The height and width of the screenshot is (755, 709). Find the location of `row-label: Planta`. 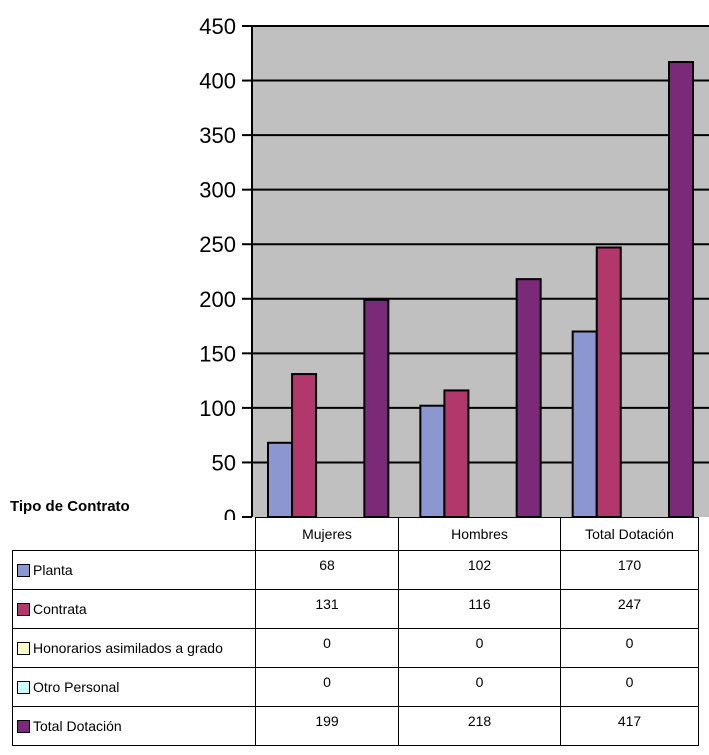

row-label: Planta is located at coordinates (134, 569).